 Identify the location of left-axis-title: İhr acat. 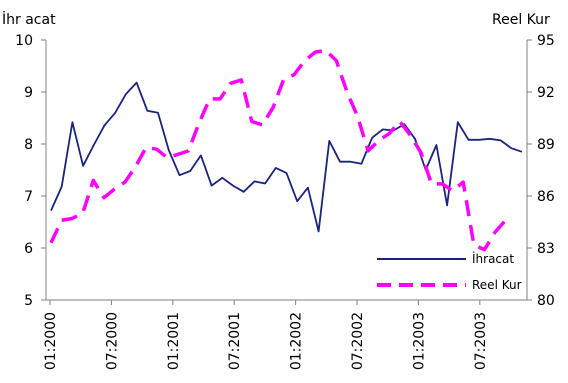
(29, 19).